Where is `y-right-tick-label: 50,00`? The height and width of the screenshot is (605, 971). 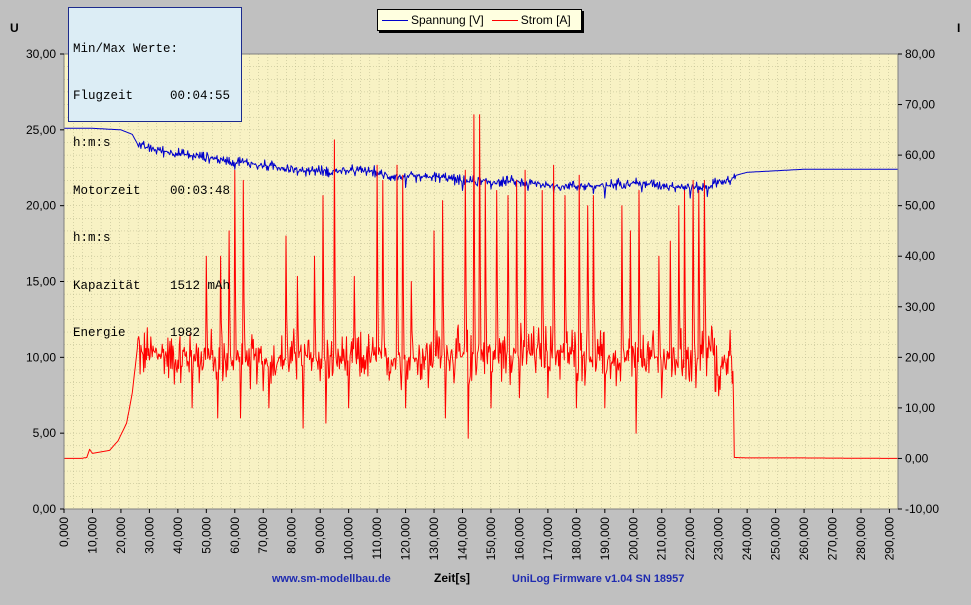
y-right-tick-label: 50,00 is located at coordinates (920, 206).